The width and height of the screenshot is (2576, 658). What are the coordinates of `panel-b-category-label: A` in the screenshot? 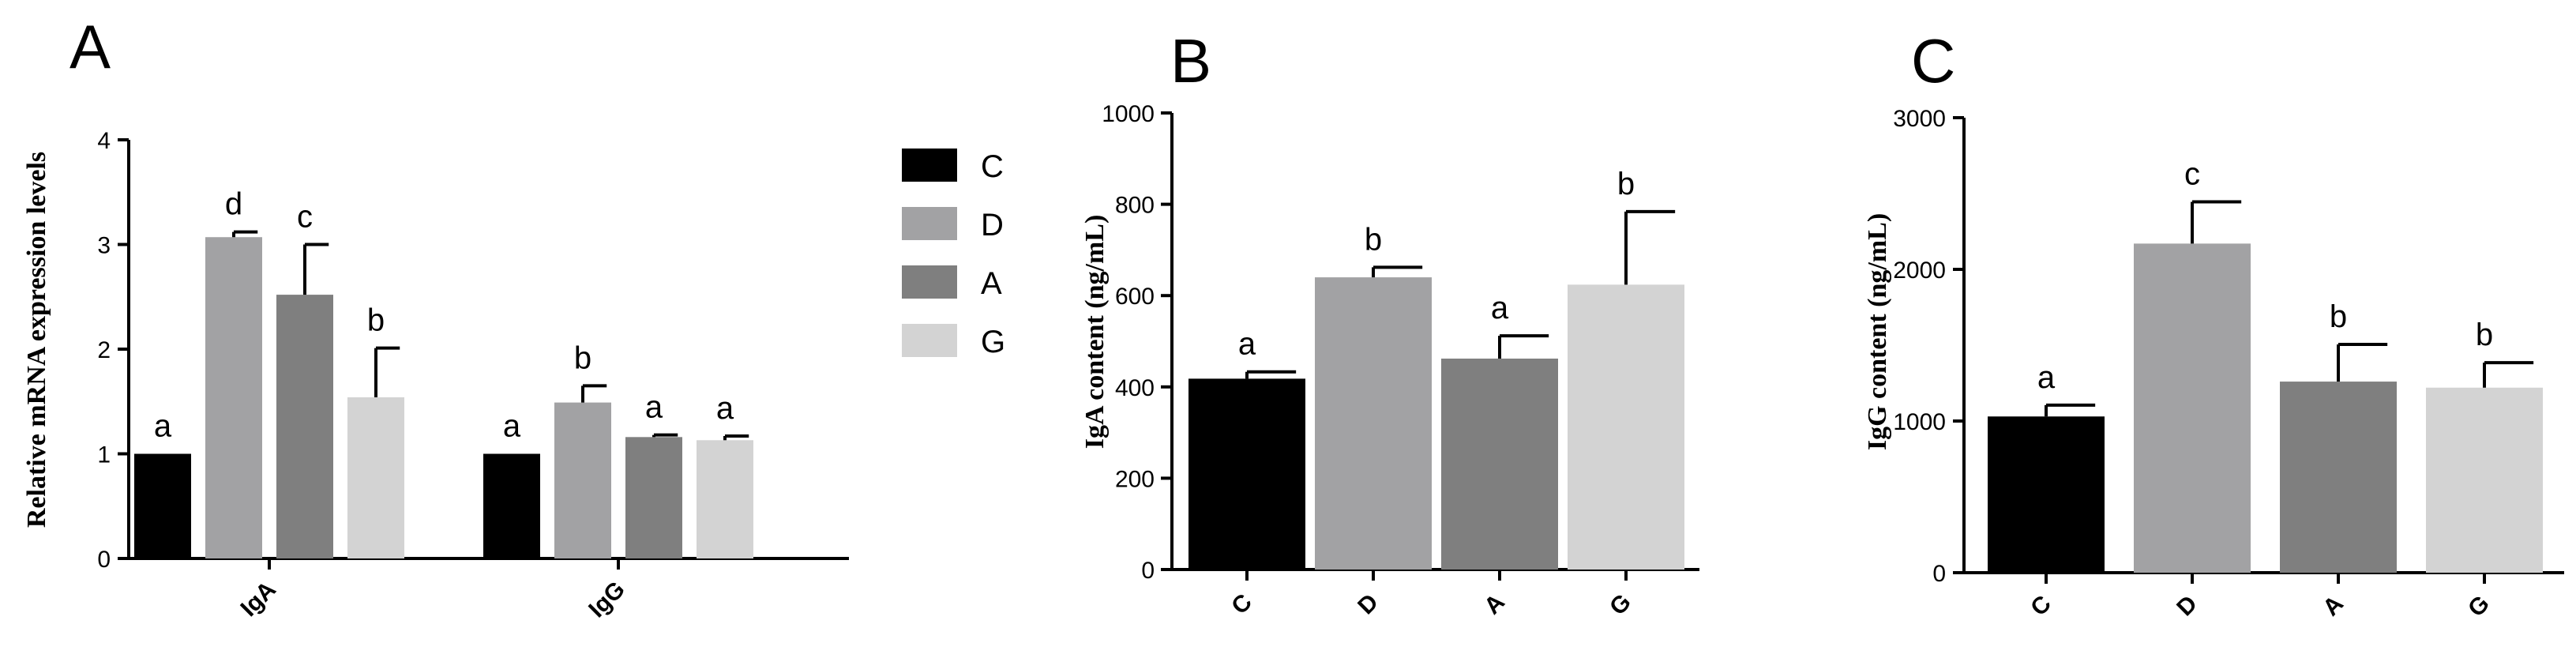 It's located at (1494, 604).